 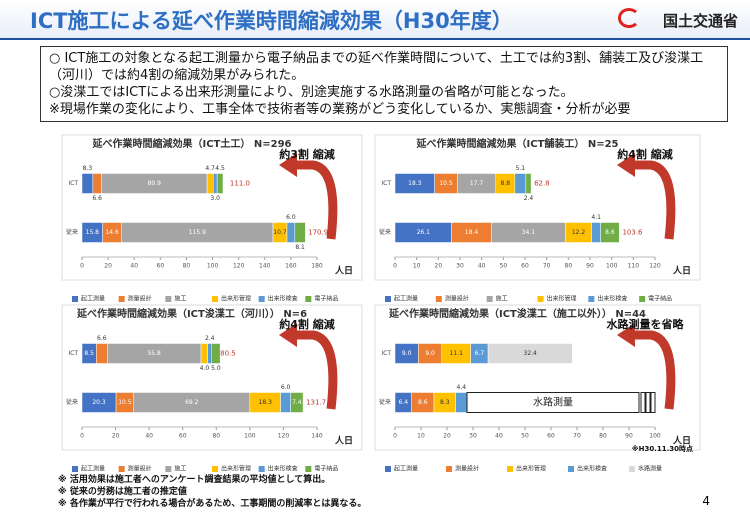 I want to click on box-label: 水路測量, so click(x=553, y=402).